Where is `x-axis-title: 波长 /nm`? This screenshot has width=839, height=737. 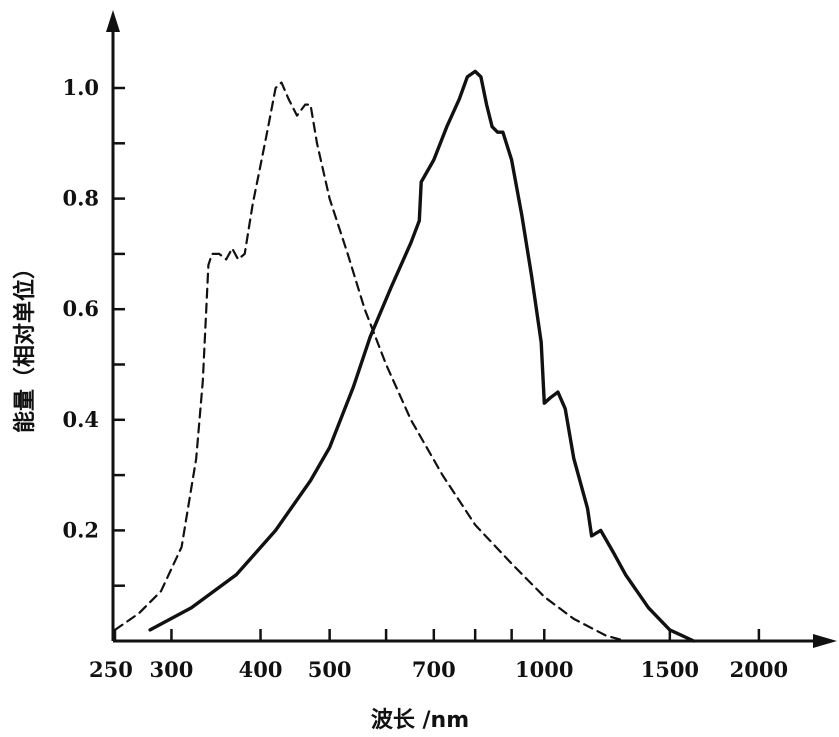
x-axis-title: 波长 /nm is located at coordinates (420, 720).